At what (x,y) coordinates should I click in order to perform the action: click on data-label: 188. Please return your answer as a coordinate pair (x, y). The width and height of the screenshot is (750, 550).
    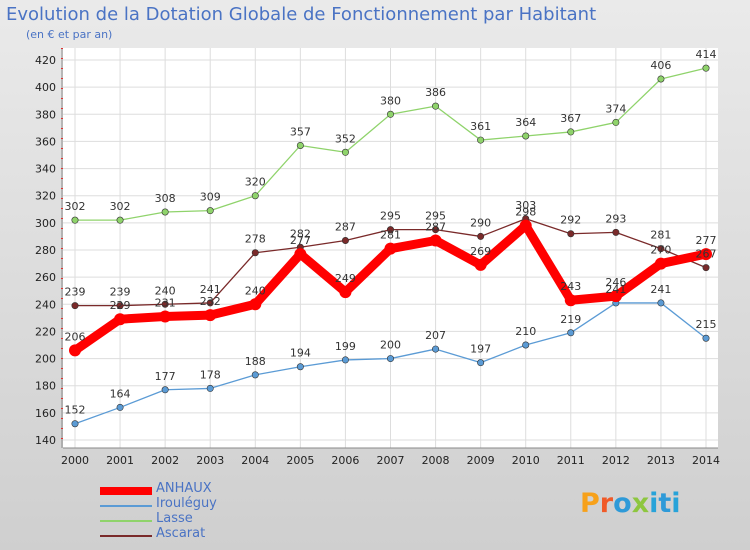
    Looking at the image, I should click on (255, 361).